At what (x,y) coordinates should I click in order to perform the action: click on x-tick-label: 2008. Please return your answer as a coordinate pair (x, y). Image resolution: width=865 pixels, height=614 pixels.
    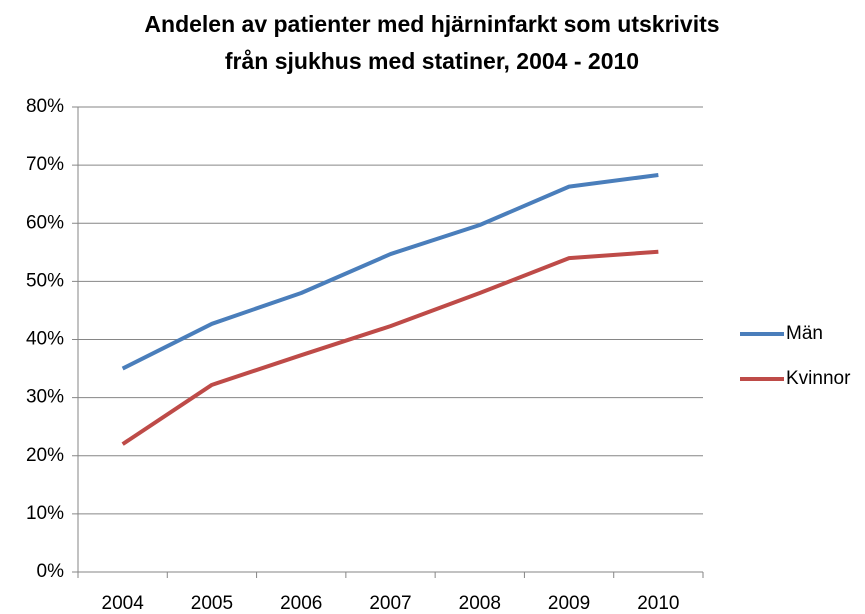
    Looking at the image, I should click on (480, 603).